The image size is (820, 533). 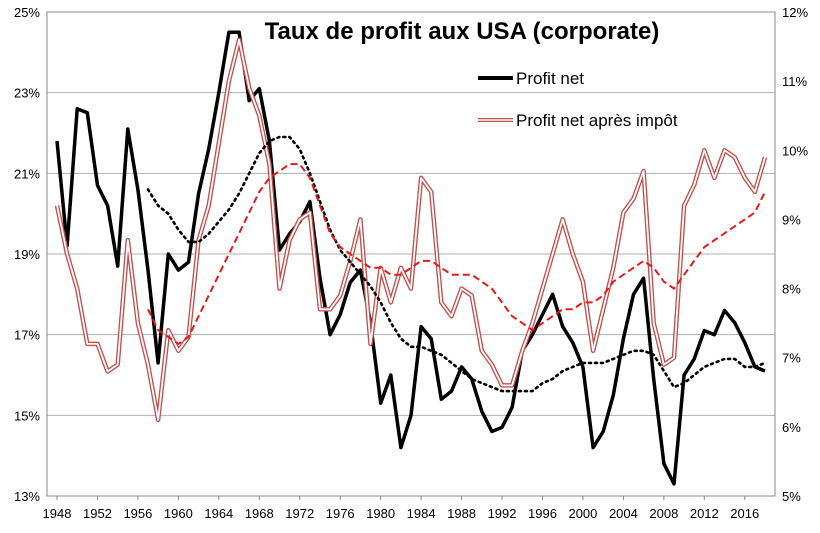 What do you see at coordinates (794, 81) in the screenshot?
I see `y-right-tick-label: 11%` at bounding box center [794, 81].